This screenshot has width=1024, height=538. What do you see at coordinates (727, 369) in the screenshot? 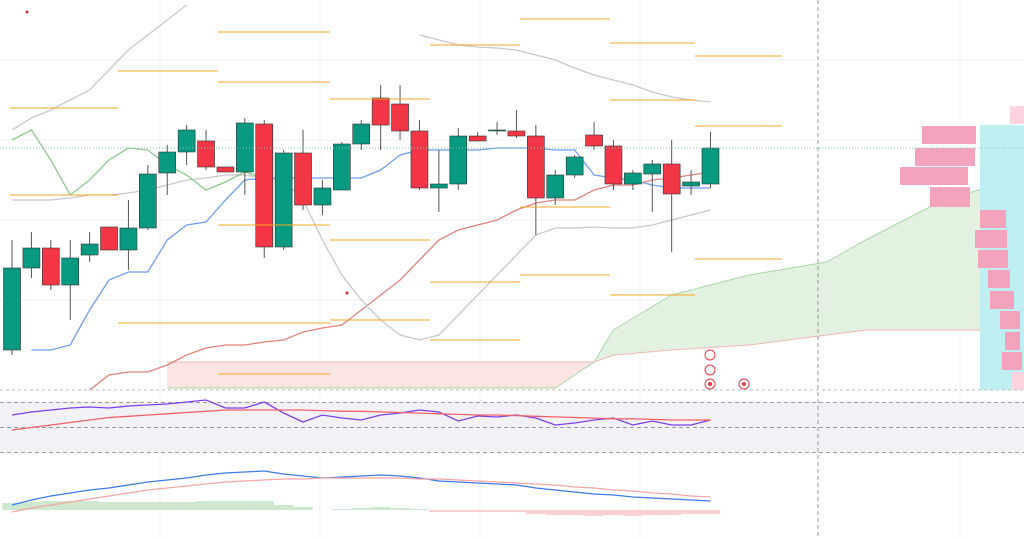
I see `event-icons` at bounding box center [727, 369].